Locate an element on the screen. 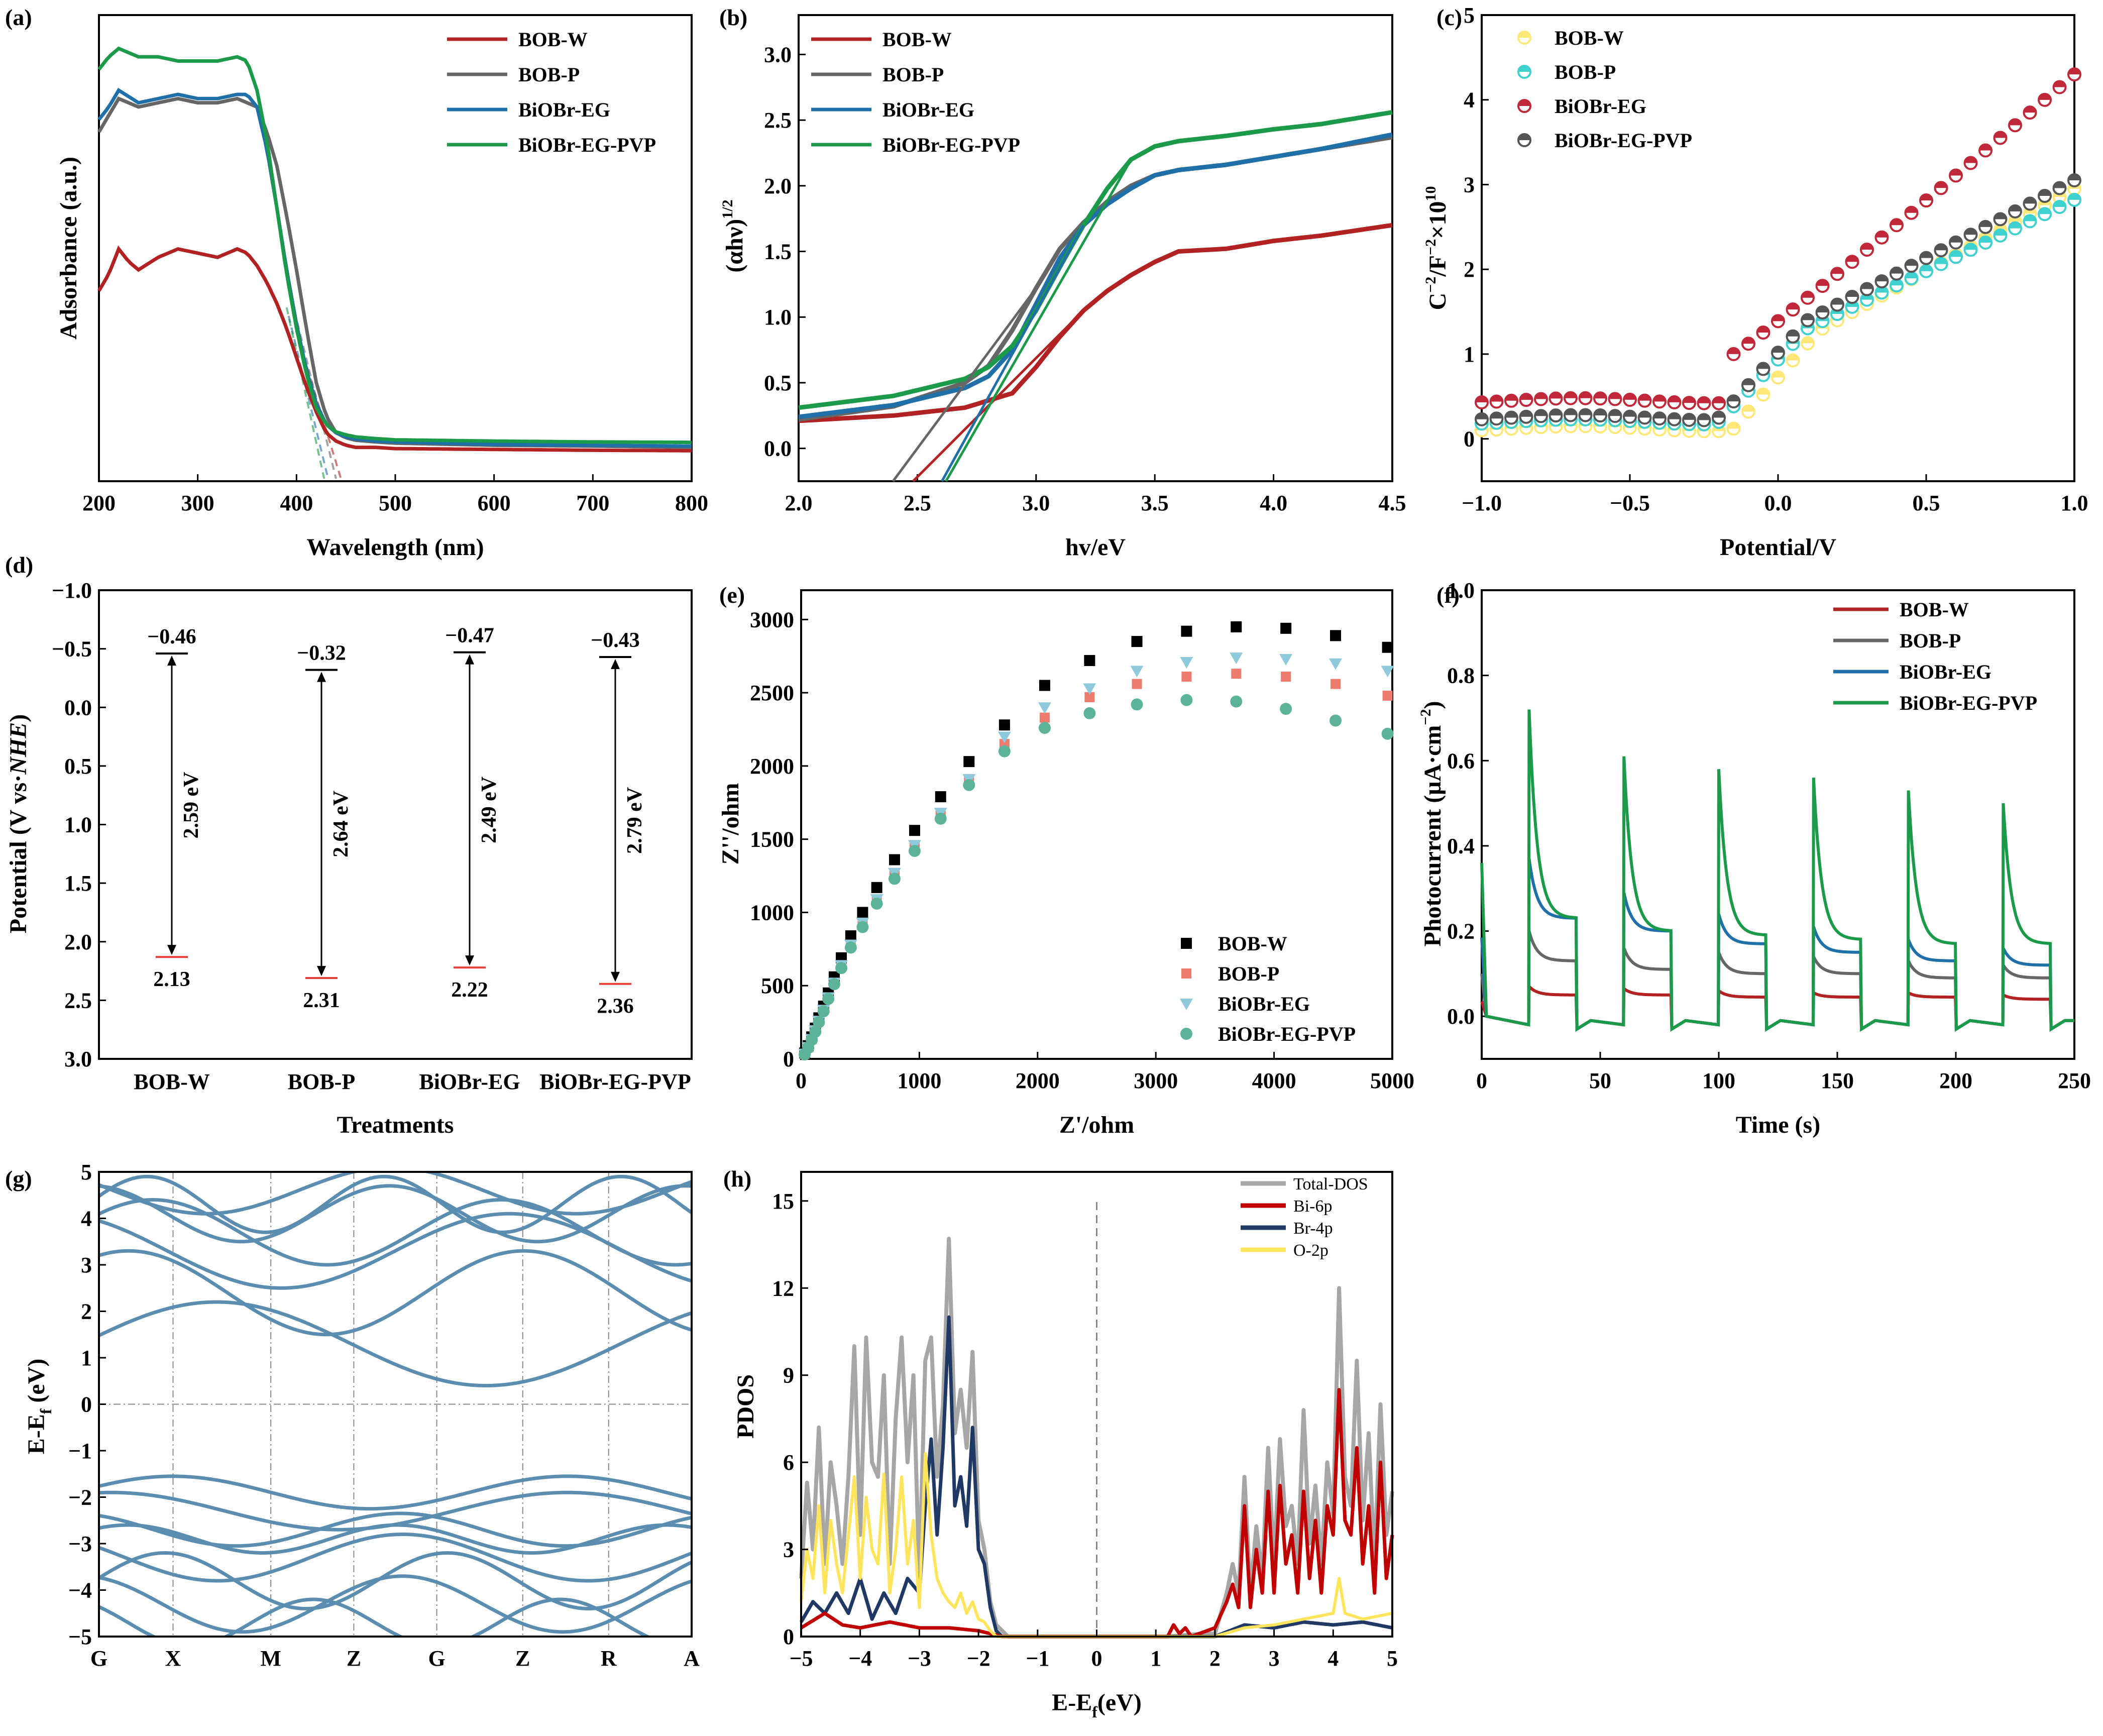 This screenshot has height=1736, width=2103. x-tick-label: −1.0 is located at coordinates (1482, 503).